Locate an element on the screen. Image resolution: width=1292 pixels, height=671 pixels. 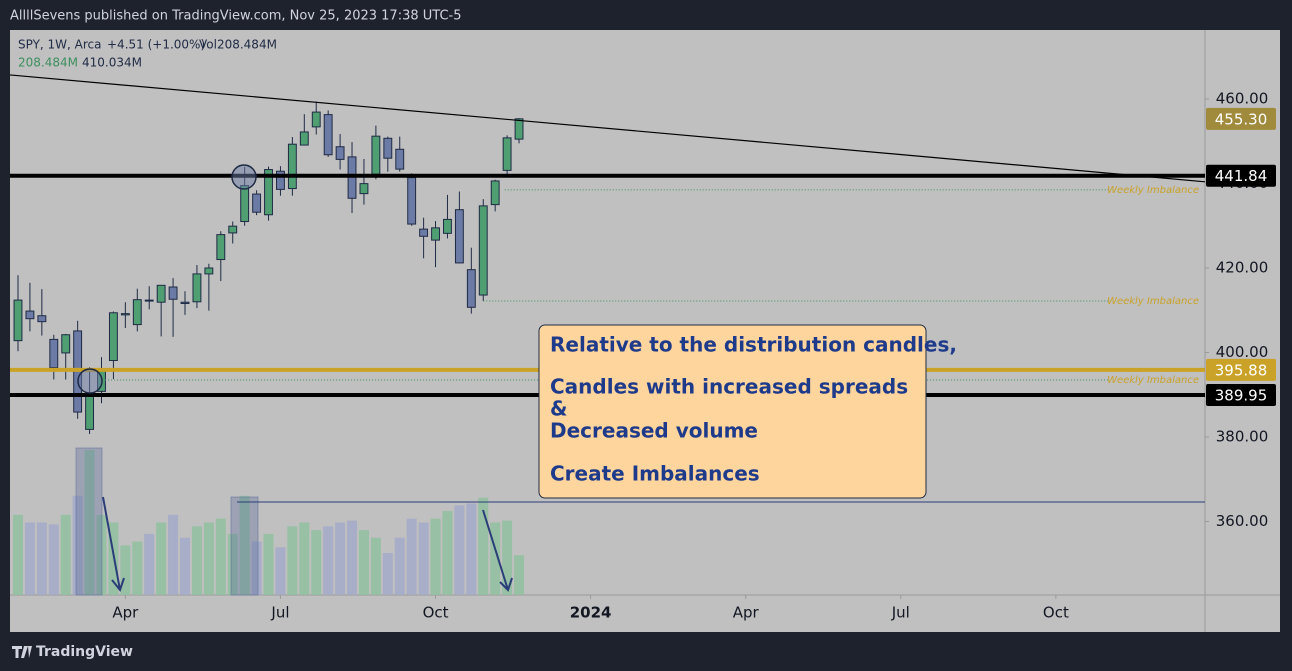
x-tick-label: Jul is located at coordinates (900, 613).